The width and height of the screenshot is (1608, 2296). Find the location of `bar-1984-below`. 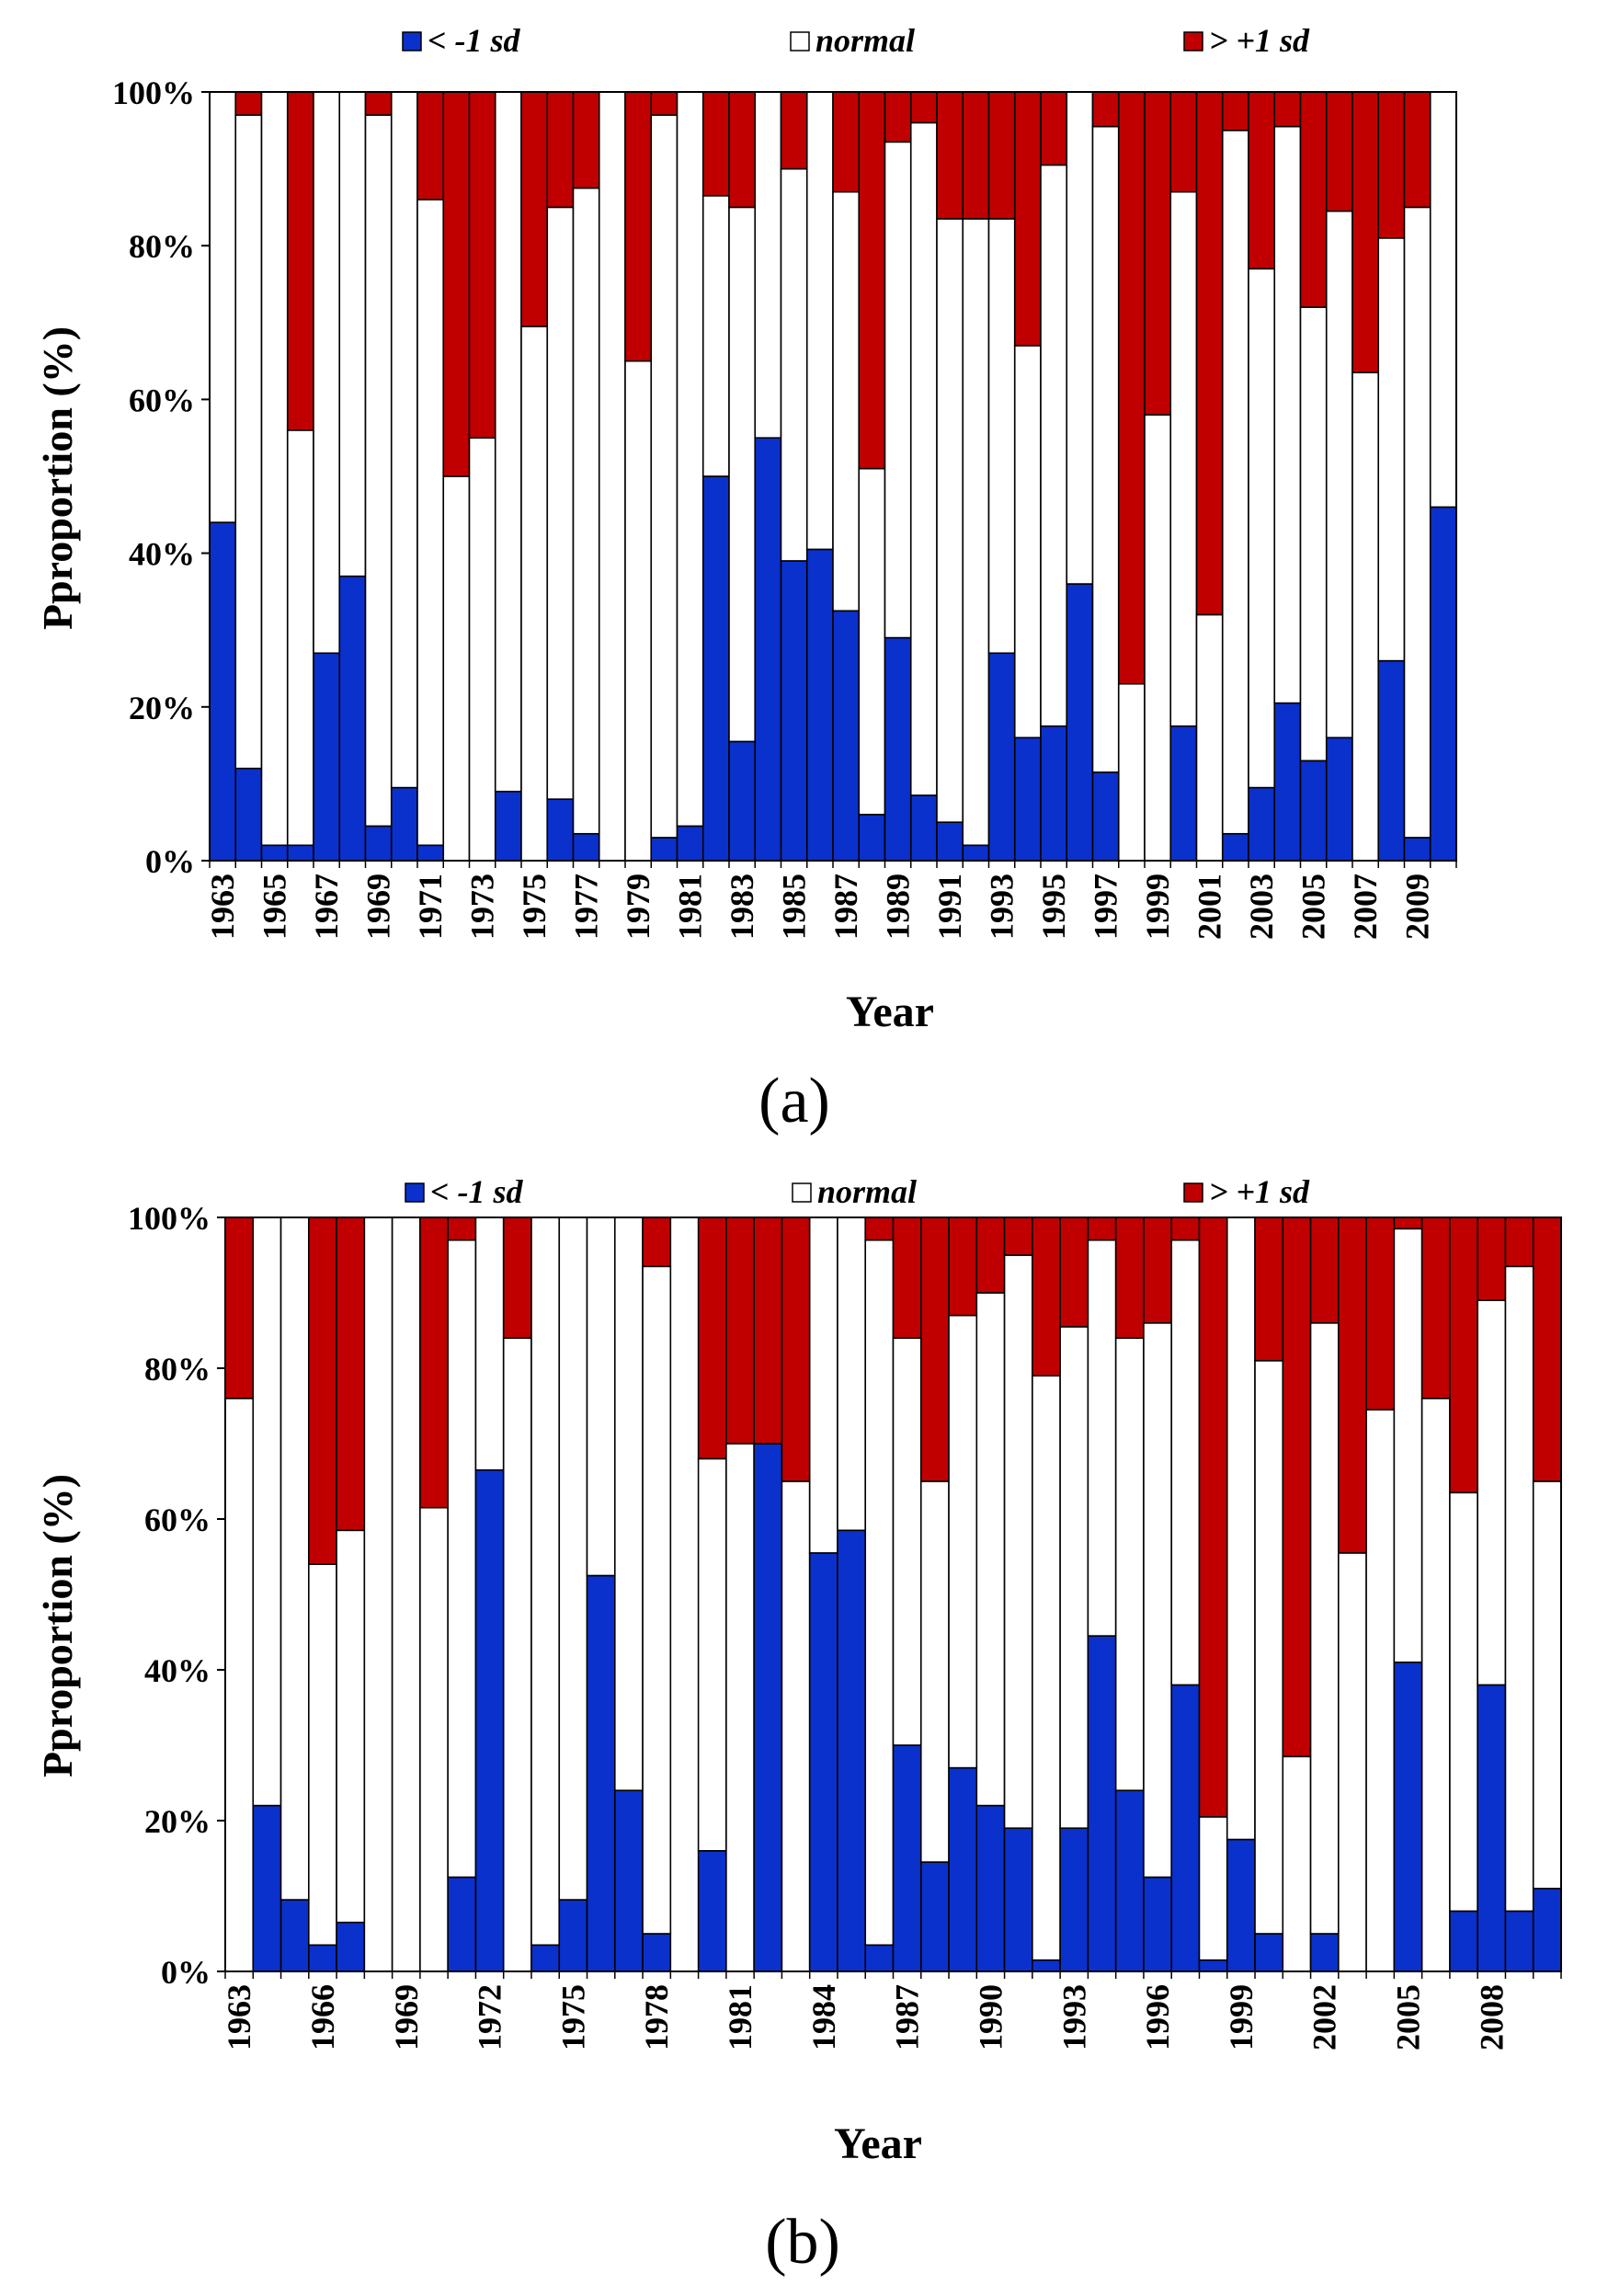

bar-1984-below is located at coordinates (823, 1762).